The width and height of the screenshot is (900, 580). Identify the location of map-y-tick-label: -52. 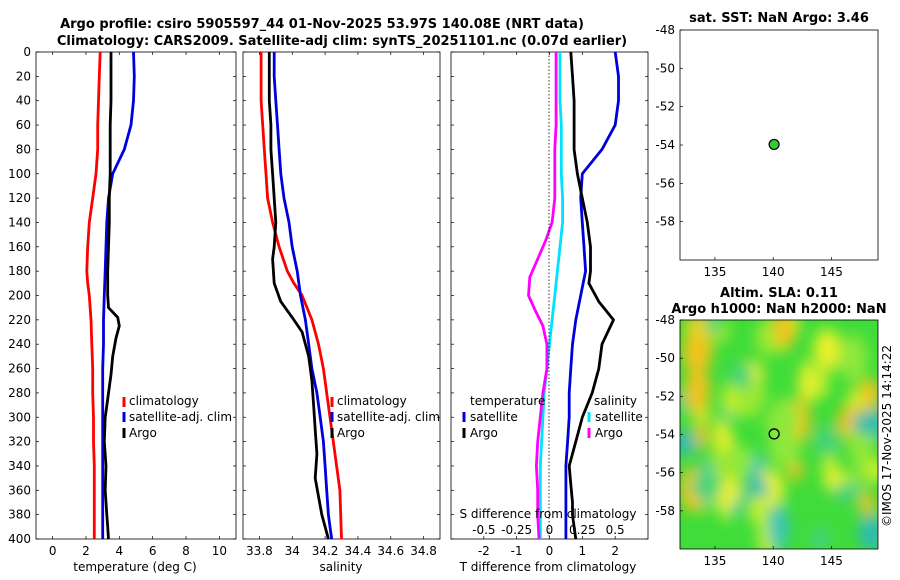
(665, 396).